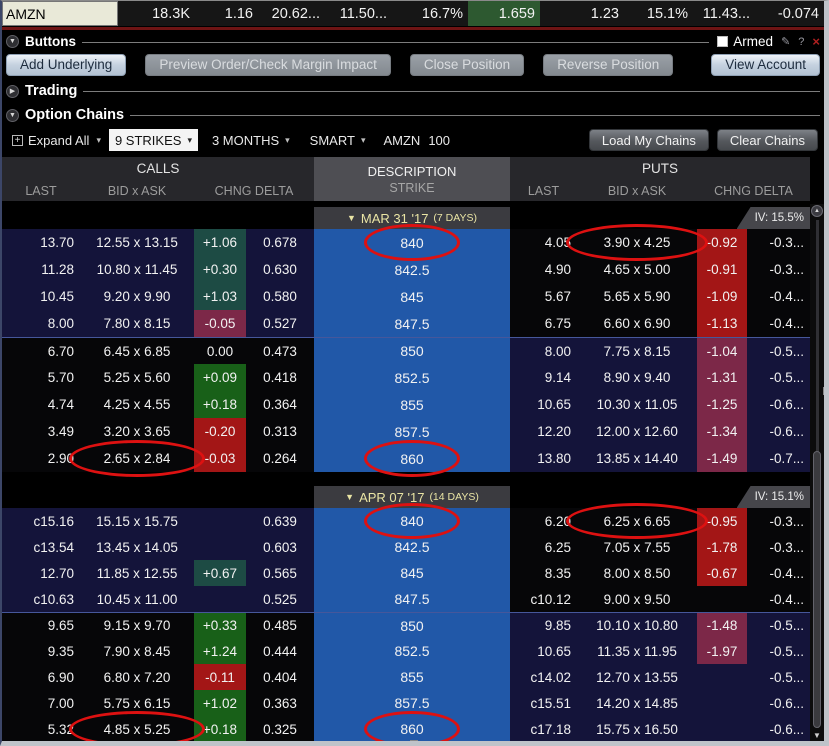 The width and height of the screenshot is (829, 746). What do you see at coordinates (137, 573) in the screenshot?
I see `call-bidask-cell: 11.85 x 12.55` at bounding box center [137, 573].